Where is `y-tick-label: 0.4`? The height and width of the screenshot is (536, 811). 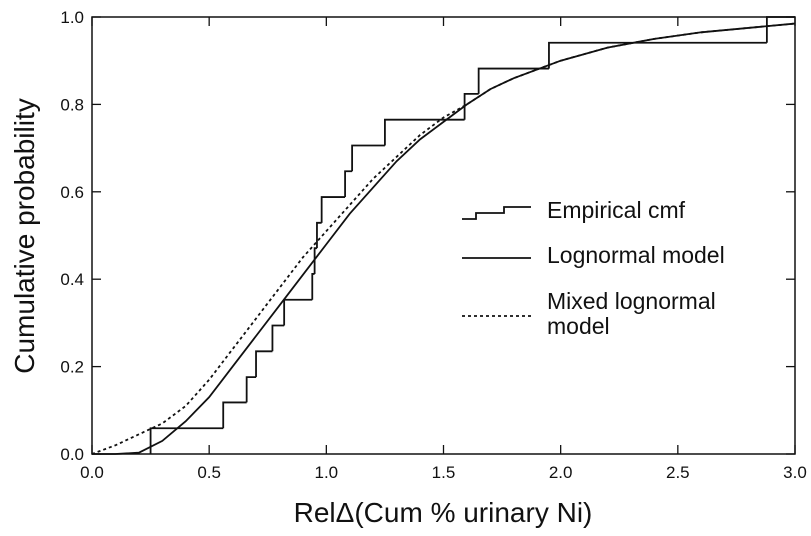 y-tick-label: 0.4 is located at coordinates (72, 279).